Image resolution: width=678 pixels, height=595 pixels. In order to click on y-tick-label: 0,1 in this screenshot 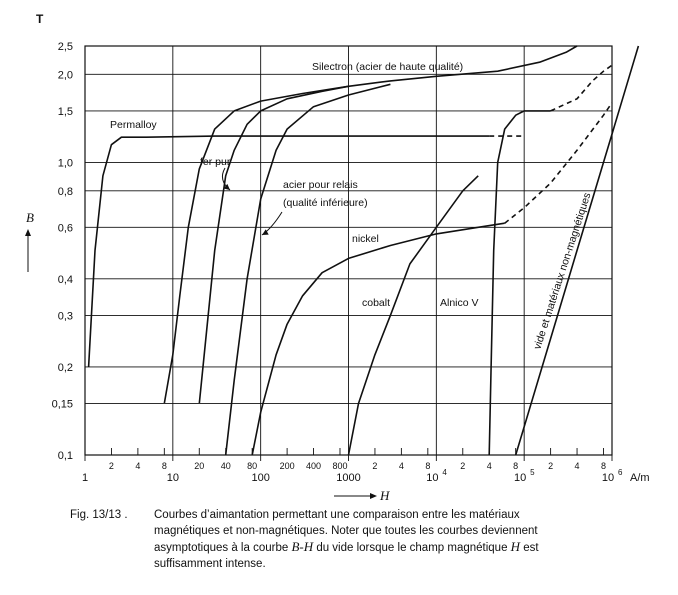, I will do `click(65, 456)`.